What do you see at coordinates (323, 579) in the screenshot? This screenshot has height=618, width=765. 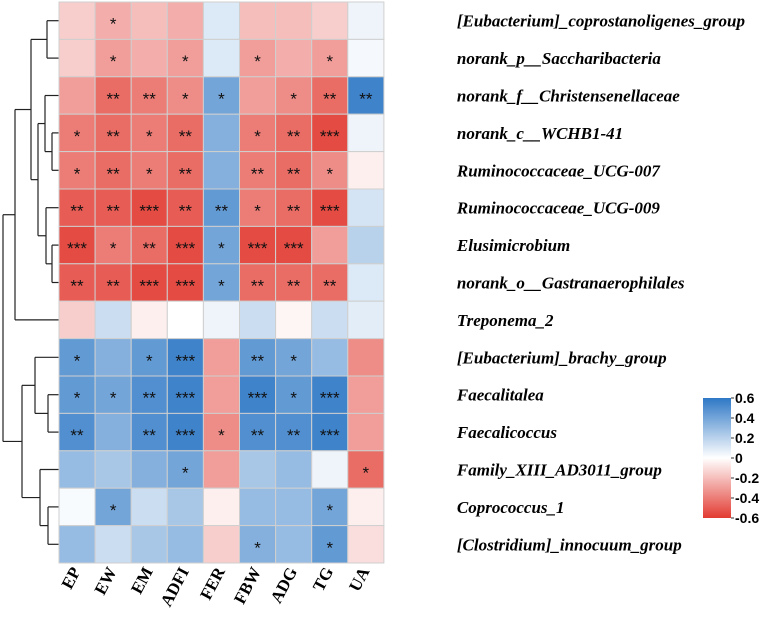 I see `column-label: TG` at bounding box center [323, 579].